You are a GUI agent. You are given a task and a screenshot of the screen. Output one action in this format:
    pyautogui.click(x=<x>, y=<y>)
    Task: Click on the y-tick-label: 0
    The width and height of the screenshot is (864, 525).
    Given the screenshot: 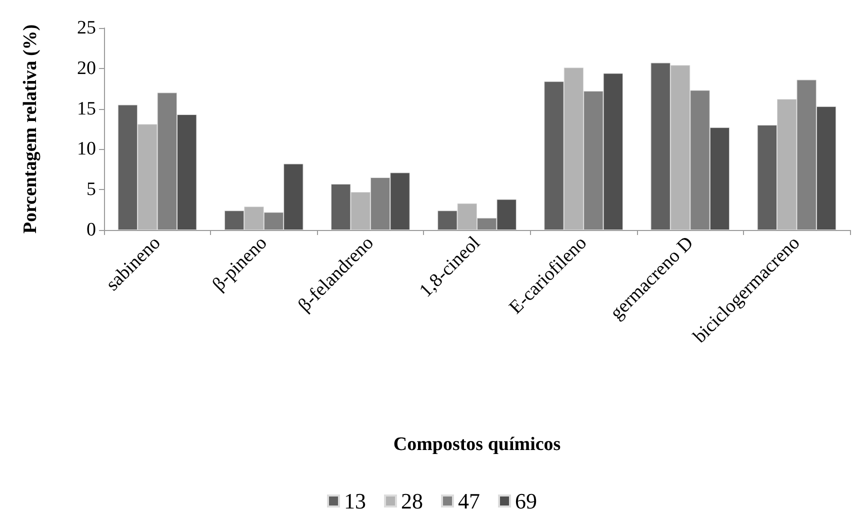 What is the action you would take?
    pyautogui.click(x=91, y=230)
    